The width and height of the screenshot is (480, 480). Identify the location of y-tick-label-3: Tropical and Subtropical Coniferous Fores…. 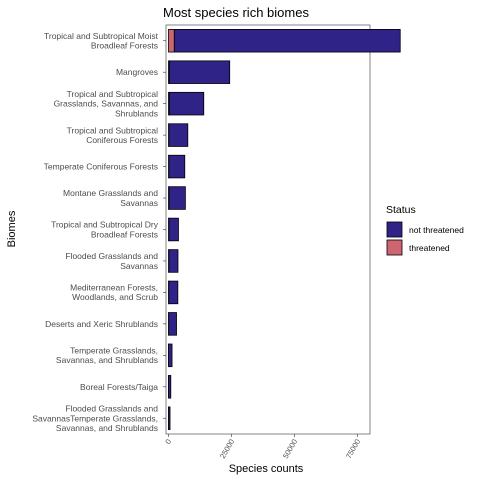
(112, 135).